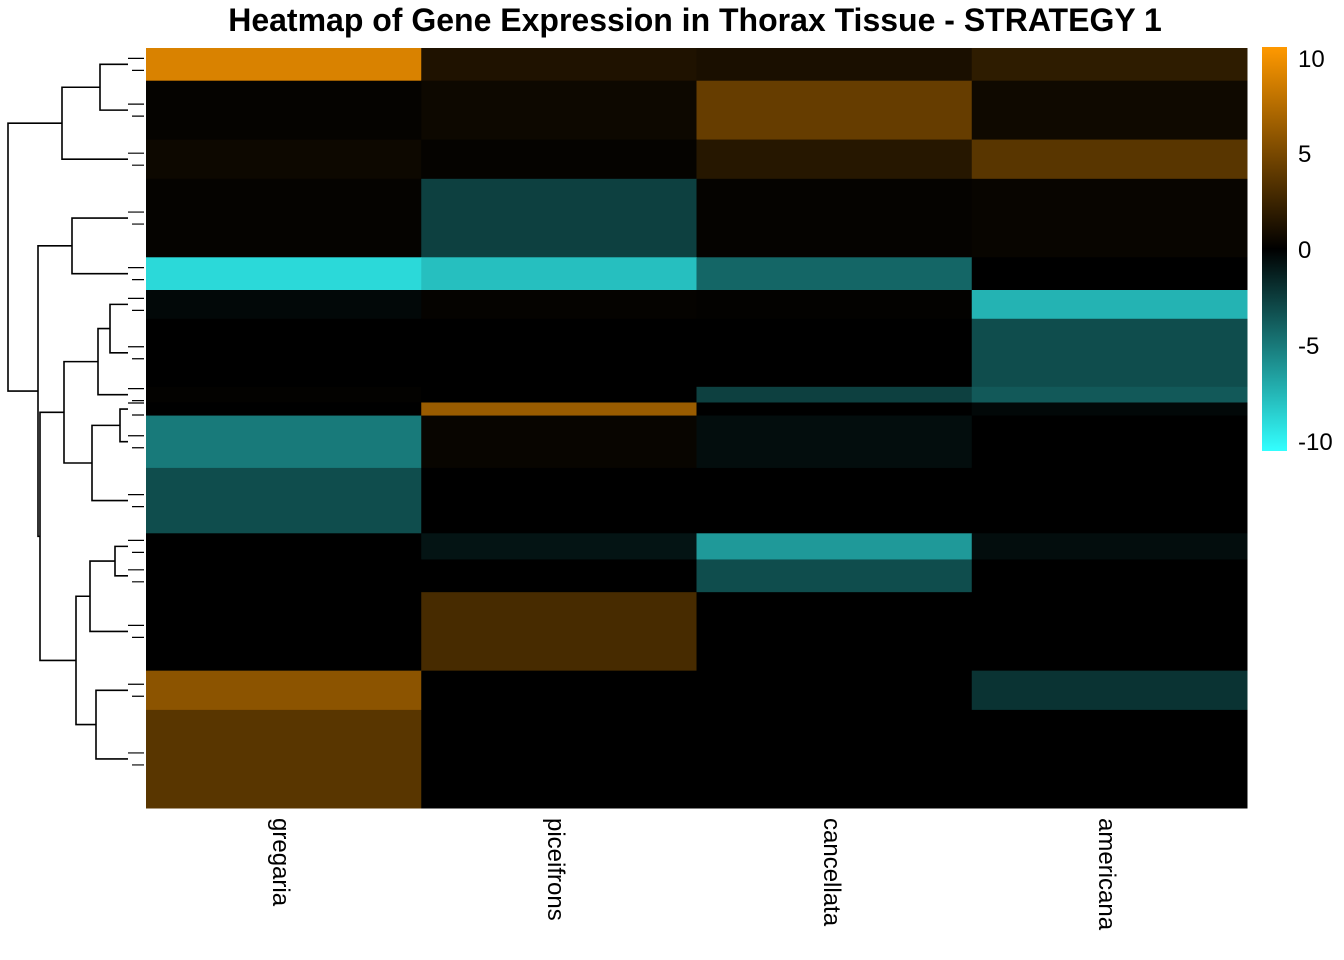 The width and height of the screenshot is (1344, 960). What do you see at coordinates (1109, 305) in the screenshot?
I see `heatmap-cell-block5-americana` at bounding box center [1109, 305].